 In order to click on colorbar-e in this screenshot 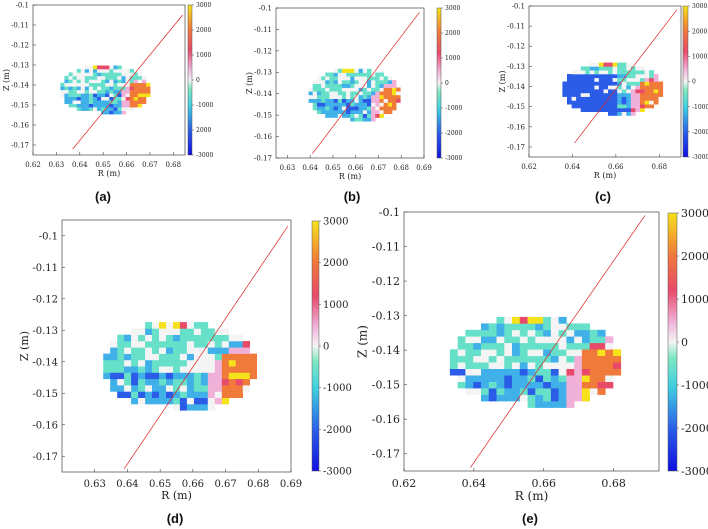, I will do `click(672, 342)`.